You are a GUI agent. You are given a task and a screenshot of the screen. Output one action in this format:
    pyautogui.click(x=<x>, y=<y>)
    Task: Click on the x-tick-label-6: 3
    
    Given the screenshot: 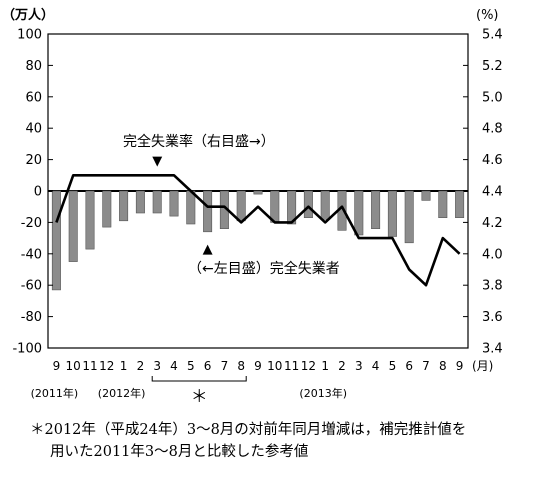 What is the action you would take?
    pyautogui.click(x=157, y=366)
    